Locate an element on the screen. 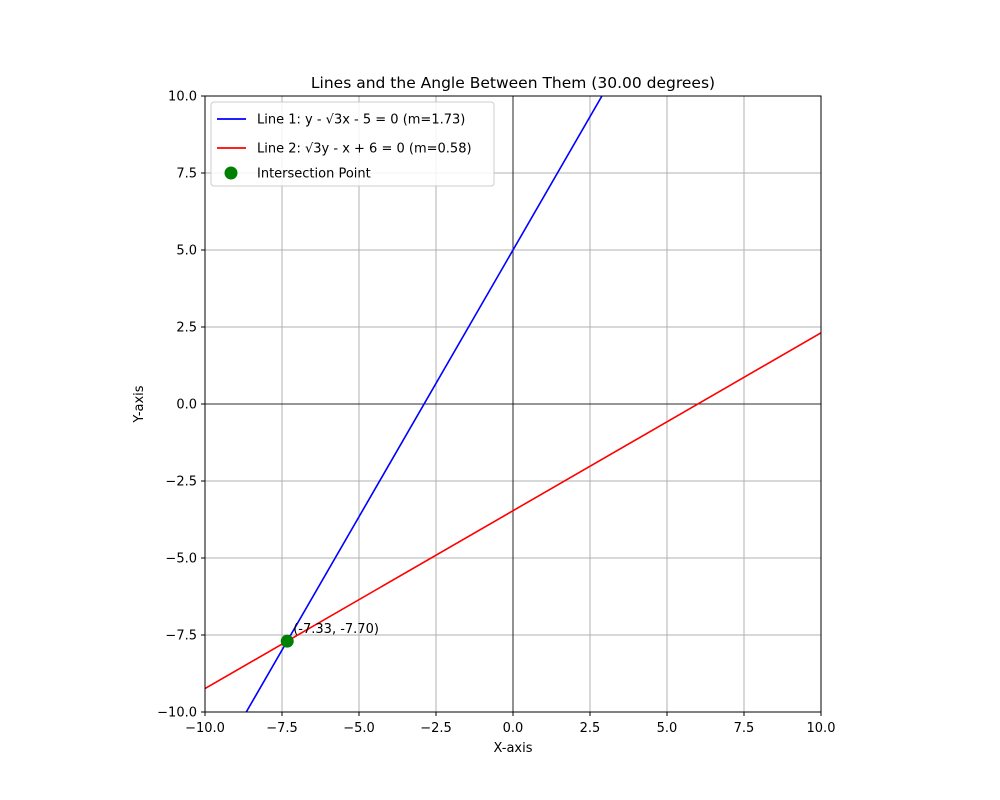  y-tick-label: 7.5 is located at coordinates (186, 174).